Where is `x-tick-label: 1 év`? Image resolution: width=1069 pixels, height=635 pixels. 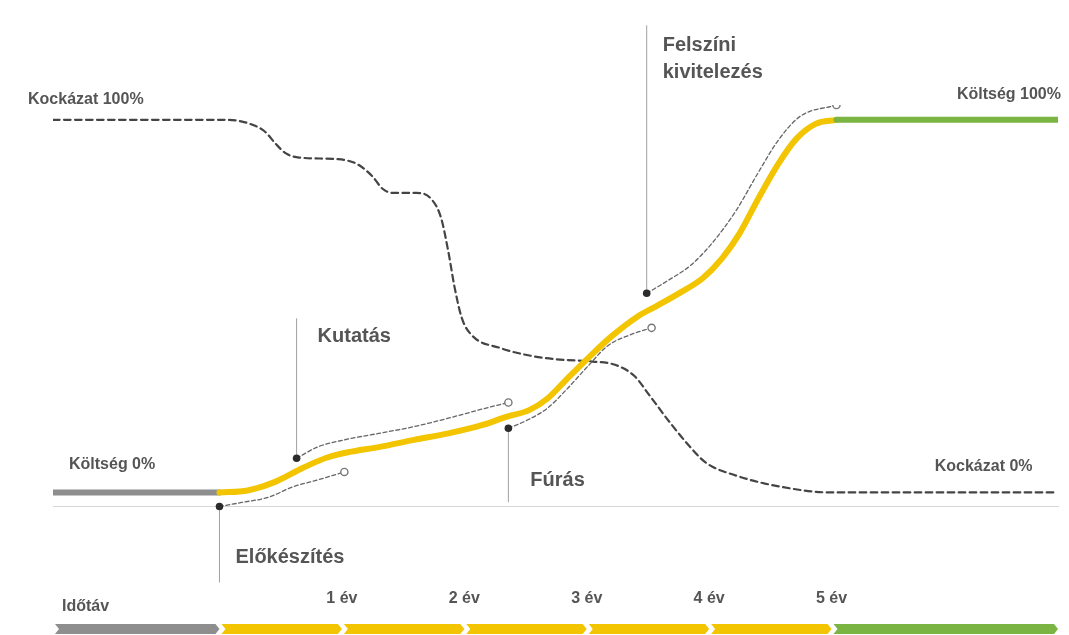
x-tick-label: 1 év is located at coordinates (342, 597).